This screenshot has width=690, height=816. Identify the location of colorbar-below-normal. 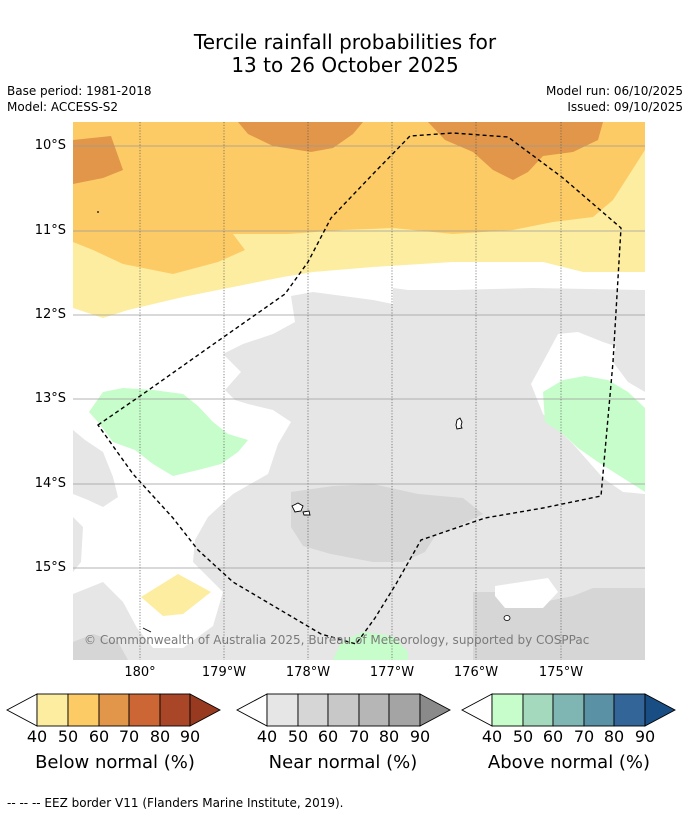
(113, 710).